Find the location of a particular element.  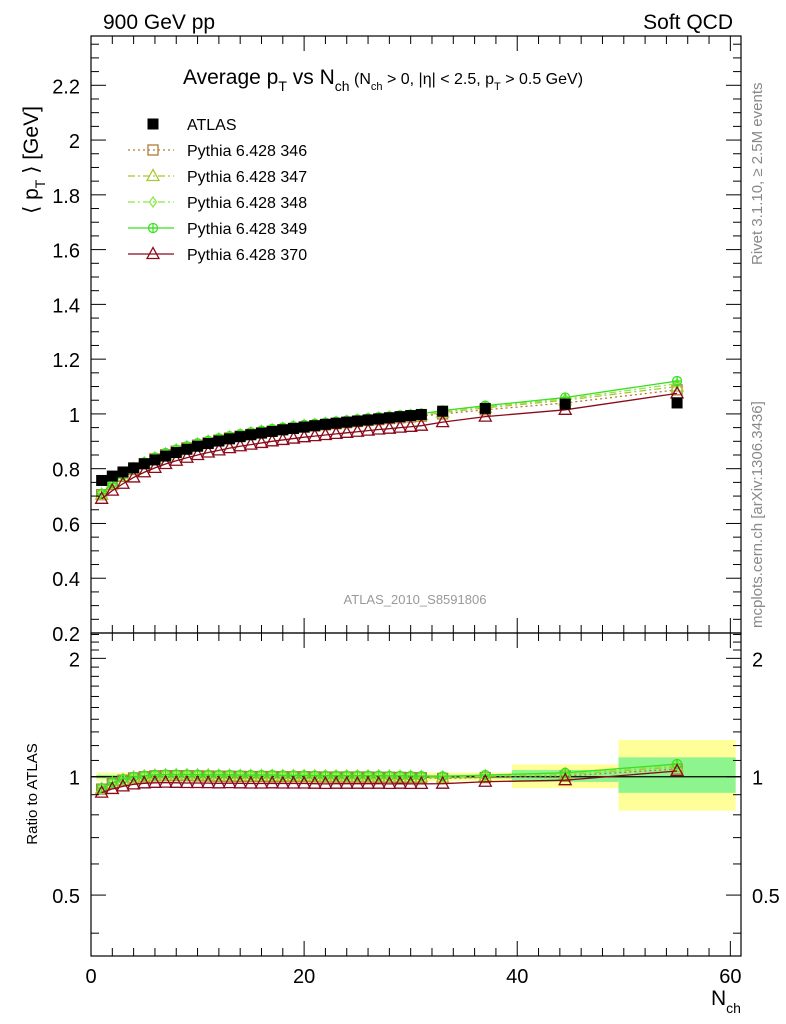

legend-label: Pythia 6.428 348 is located at coordinates (247, 203).